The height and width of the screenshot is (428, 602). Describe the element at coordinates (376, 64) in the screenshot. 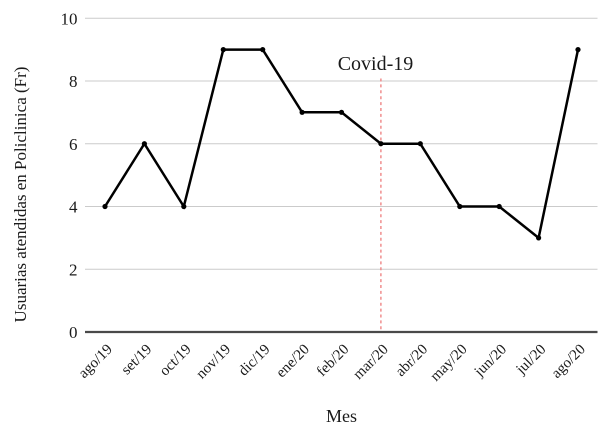

I see `svg-text: Covid-19` at that location.